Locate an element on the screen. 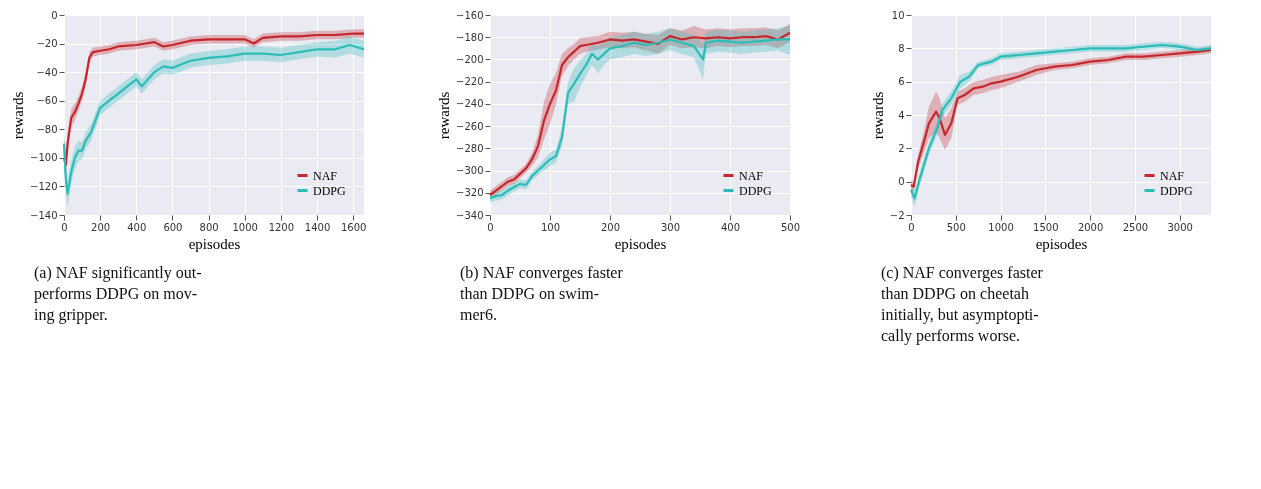  x-tick-label: 800 is located at coordinates (209, 227).